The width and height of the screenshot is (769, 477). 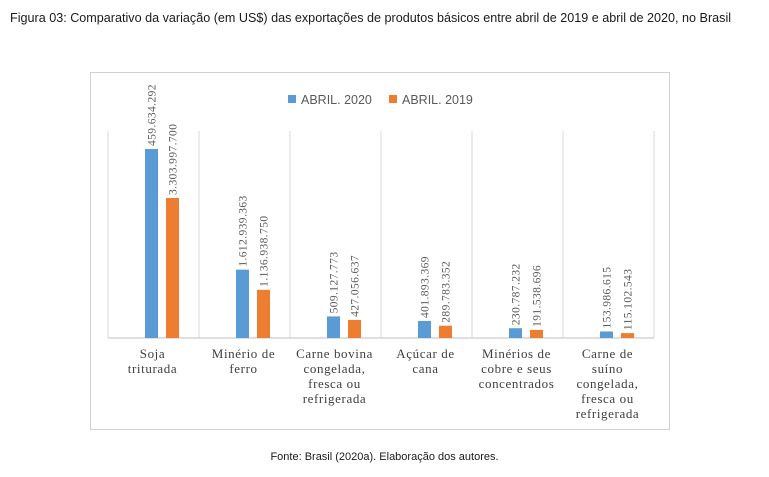 What do you see at coordinates (538, 296) in the screenshot?
I see `data-label: 191.538.696` at bounding box center [538, 296].